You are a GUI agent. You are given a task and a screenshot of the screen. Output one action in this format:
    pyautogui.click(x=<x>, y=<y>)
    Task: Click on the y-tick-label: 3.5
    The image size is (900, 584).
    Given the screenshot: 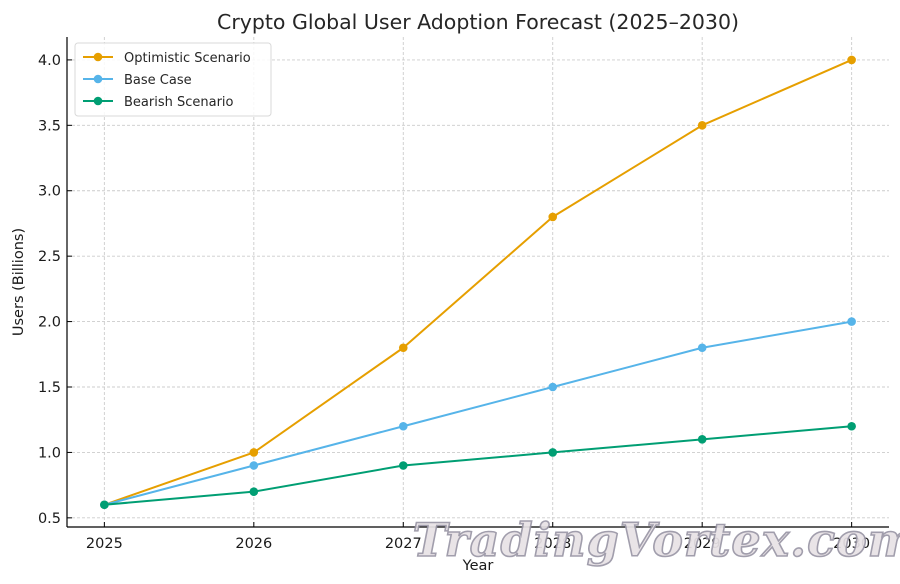 What is the action you would take?
    pyautogui.click(x=49, y=126)
    